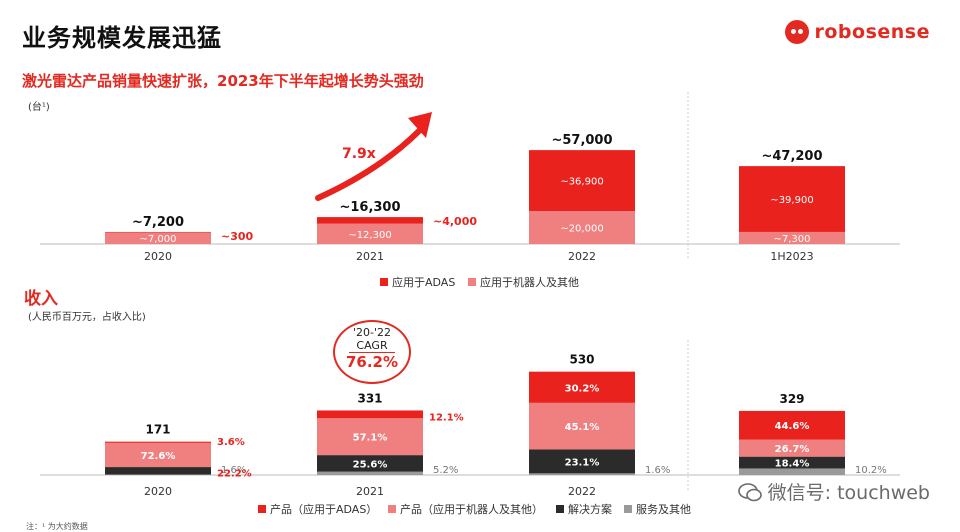 The image size is (960, 532). What do you see at coordinates (369, 207) in the screenshot?
I see `sales-total-2021: ~16,300` at bounding box center [369, 207].